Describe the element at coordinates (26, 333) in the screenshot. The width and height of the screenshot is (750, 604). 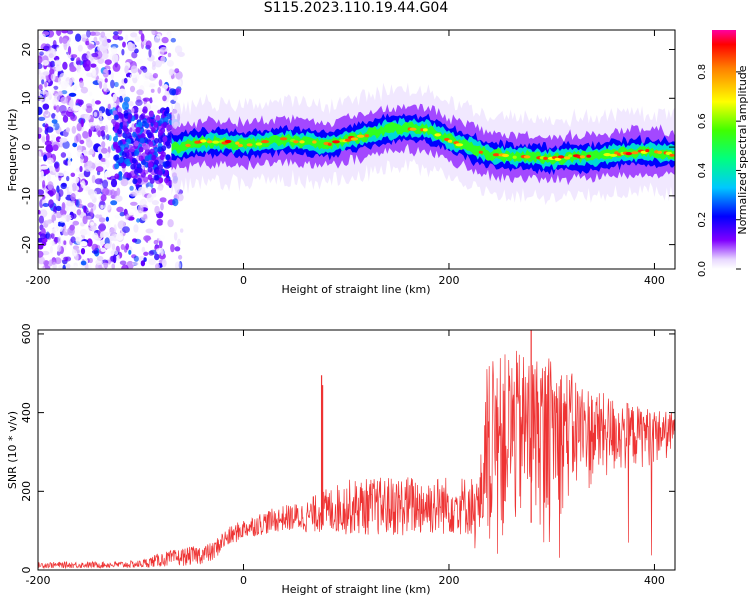
I see `y-tick-label: 600` at that location.